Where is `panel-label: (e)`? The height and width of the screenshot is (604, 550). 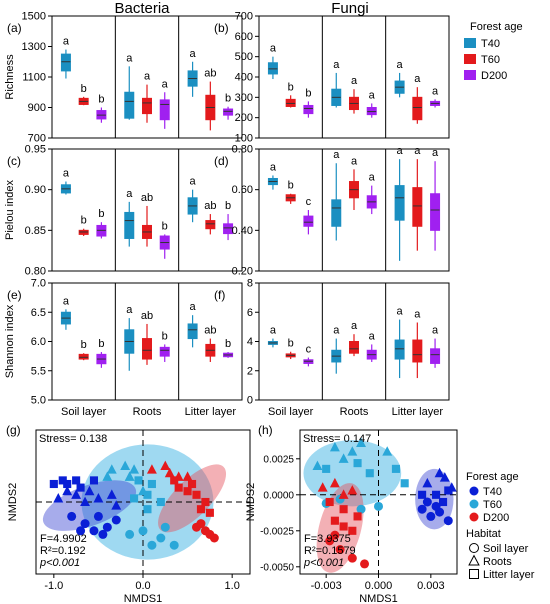 panel-label: (e) is located at coordinates (14, 295).